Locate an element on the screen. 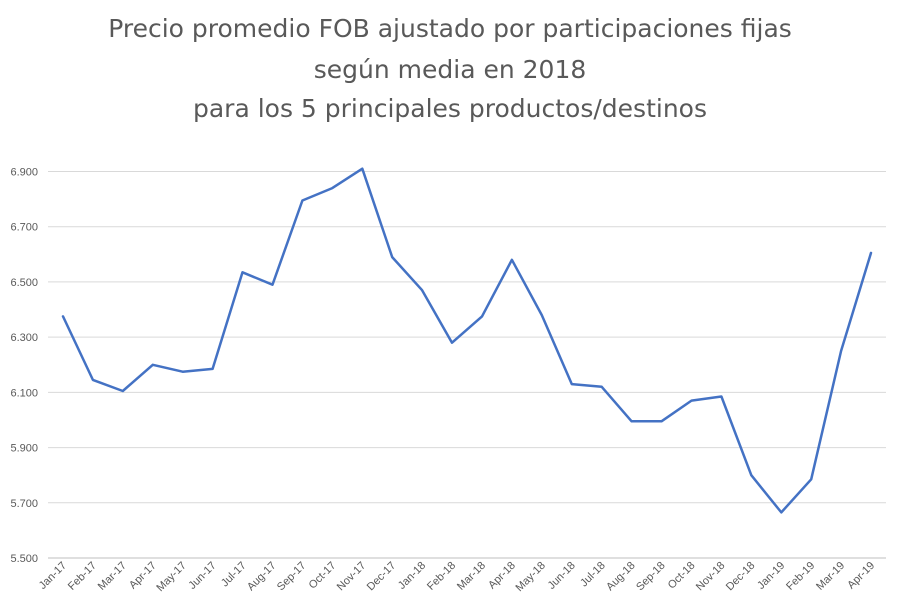  y-tick-label: 6.900 is located at coordinates (24, 173).